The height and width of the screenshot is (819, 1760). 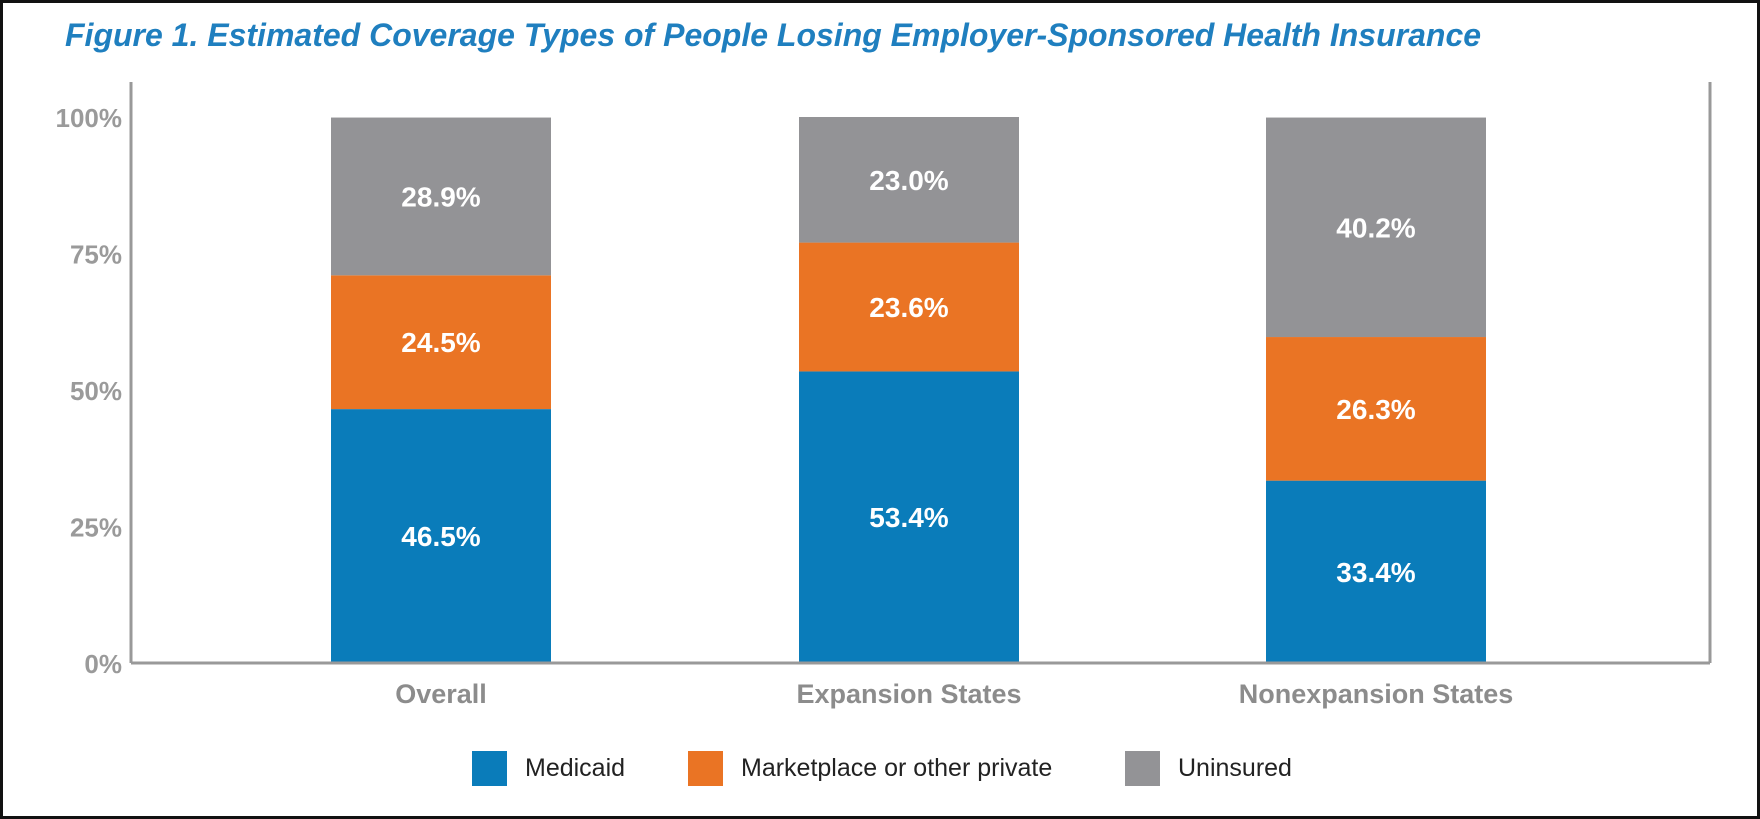 What do you see at coordinates (1376, 694) in the screenshot?
I see `category-label-nonexpansion-states: Nonexpansion States` at bounding box center [1376, 694].